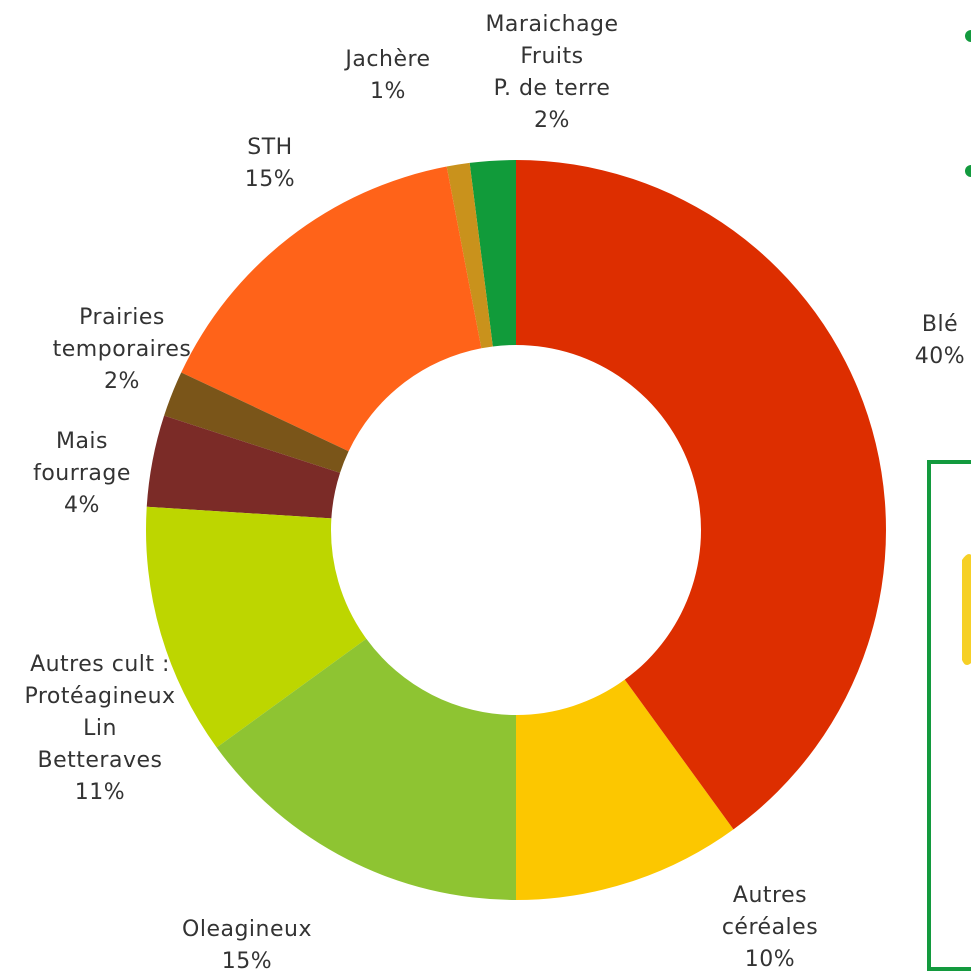 The width and height of the screenshot is (971, 978). I want to click on slice-label: Blé, so click(940, 324).